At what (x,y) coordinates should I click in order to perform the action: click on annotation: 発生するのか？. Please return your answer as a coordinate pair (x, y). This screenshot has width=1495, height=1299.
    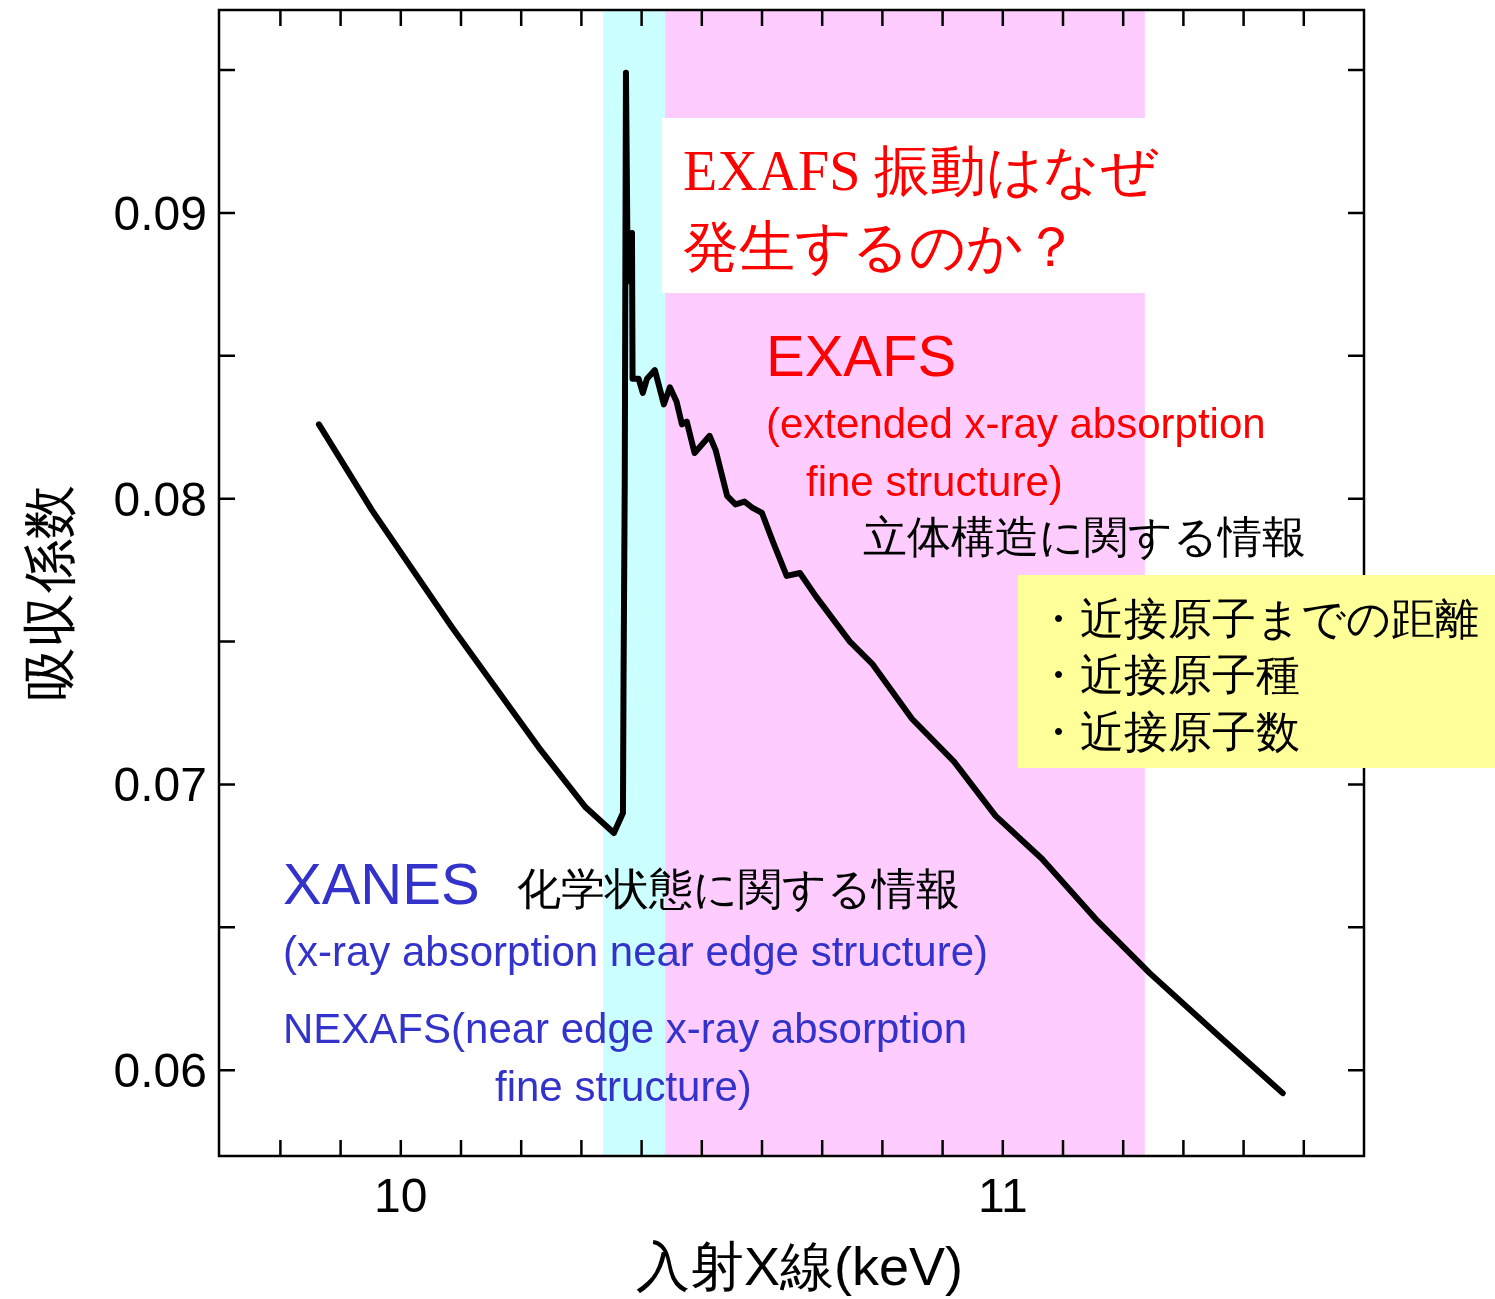
    Looking at the image, I should click on (881, 247).